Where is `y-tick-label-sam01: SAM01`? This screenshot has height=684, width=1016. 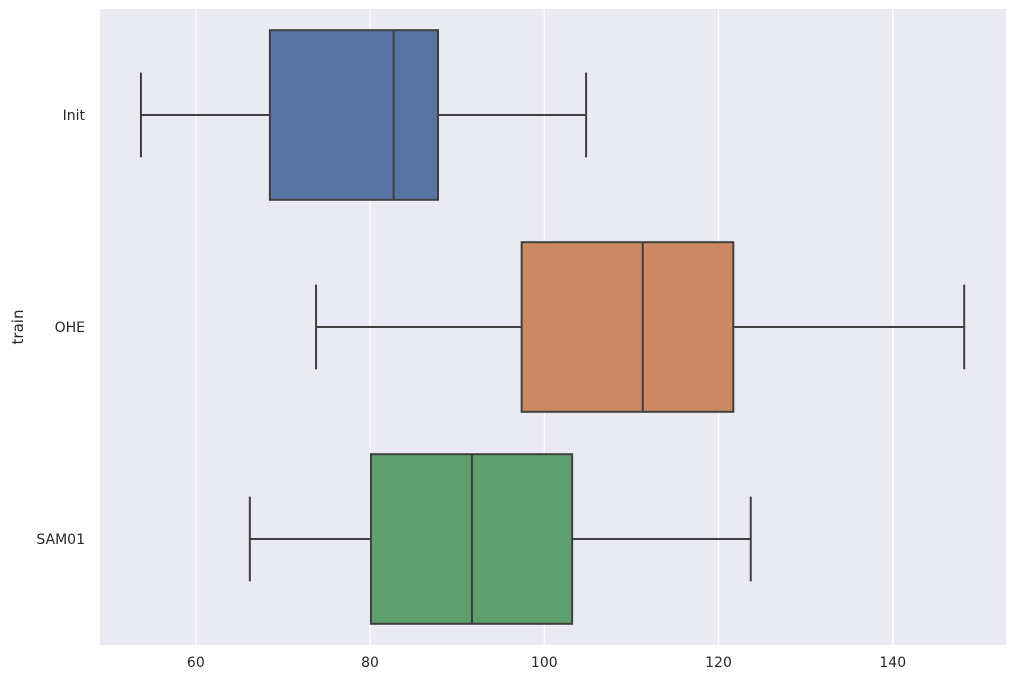 y-tick-label-sam01: SAM01 is located at coordinates (60, 540).